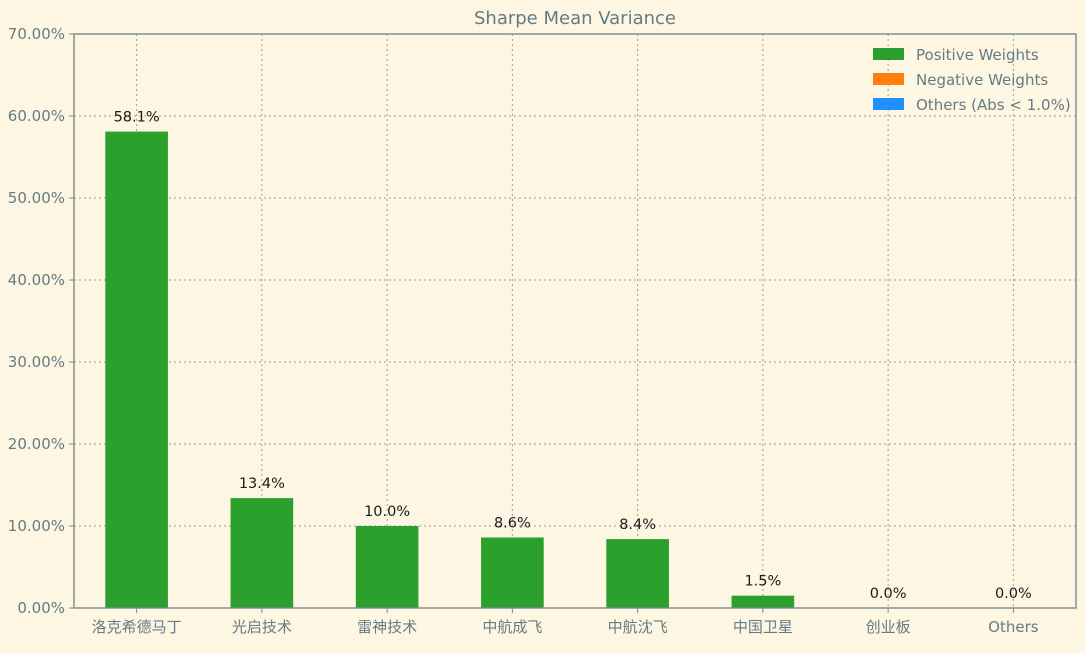  Describe the element at coordinates (762, 582) in the screenshot. I see `bar-value-label: 1.5%` at that location.